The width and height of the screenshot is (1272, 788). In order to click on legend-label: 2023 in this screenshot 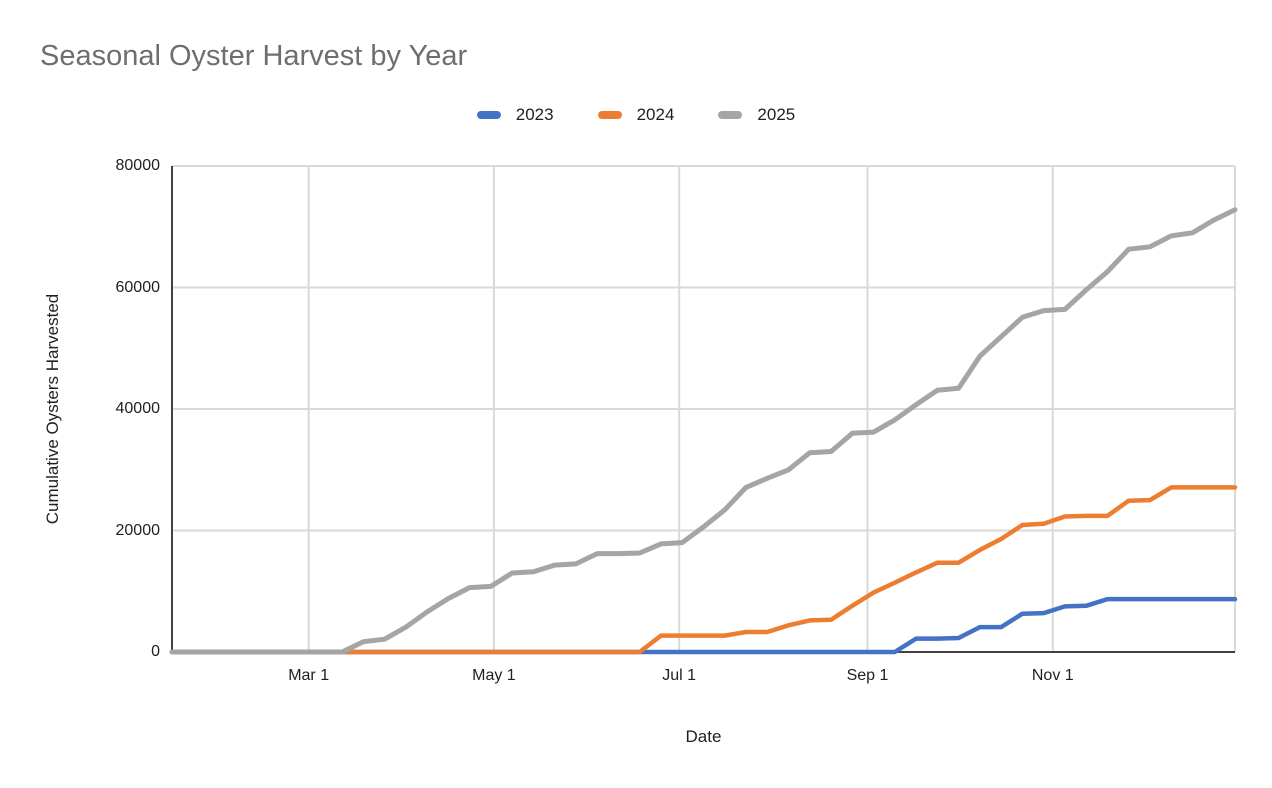, I will do `click(534, 114)`.